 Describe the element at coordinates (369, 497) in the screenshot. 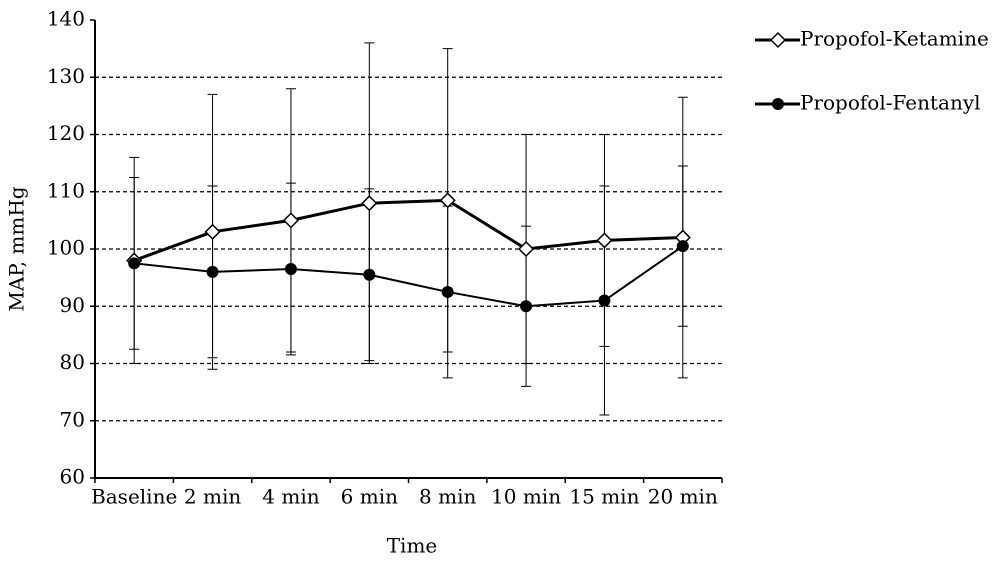

I see `x-tick-label: 6 min` at that location.